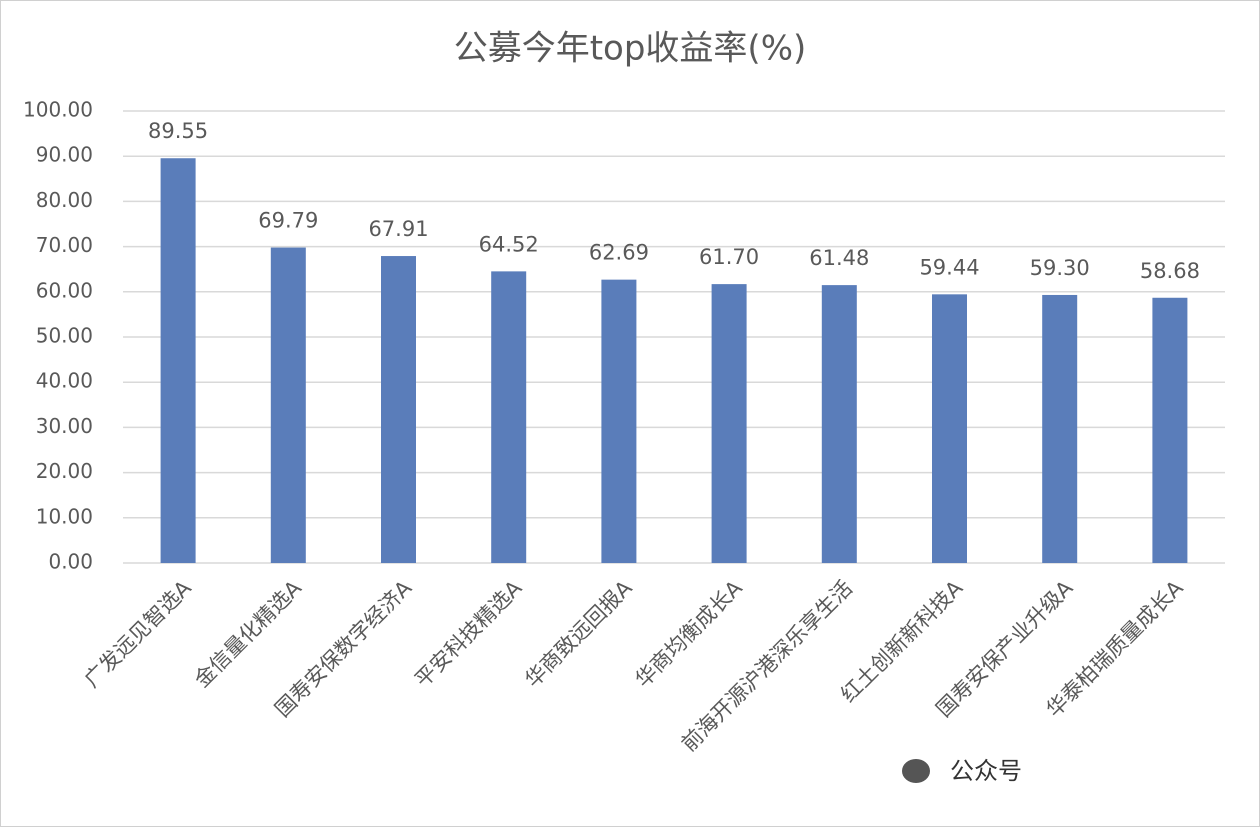  I want to click on y-tick-label: 20.00, so click(64, 471).